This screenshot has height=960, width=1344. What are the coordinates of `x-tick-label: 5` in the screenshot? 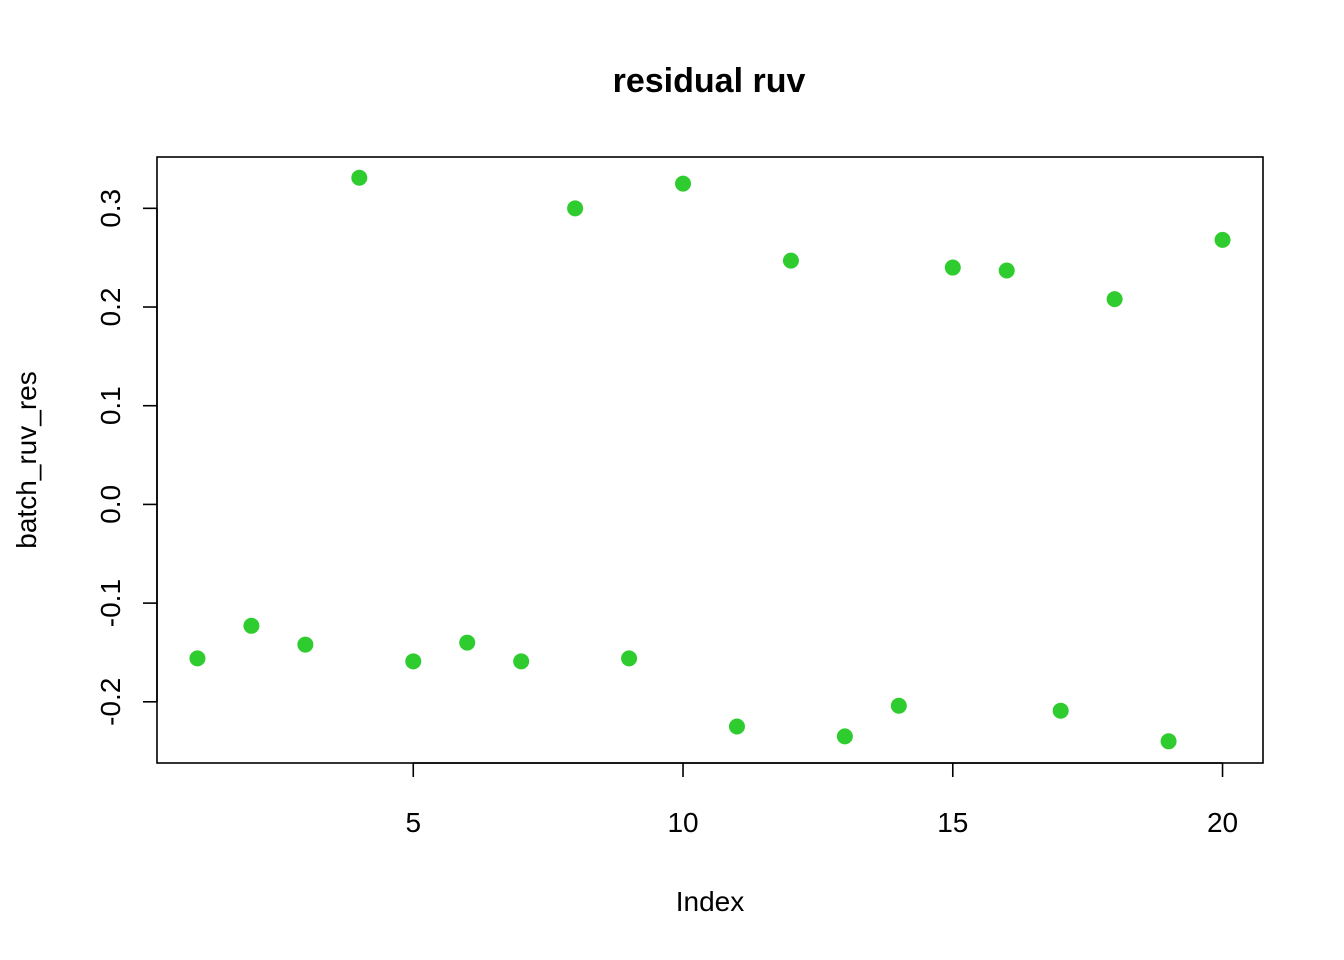 It's located at (413, 822).